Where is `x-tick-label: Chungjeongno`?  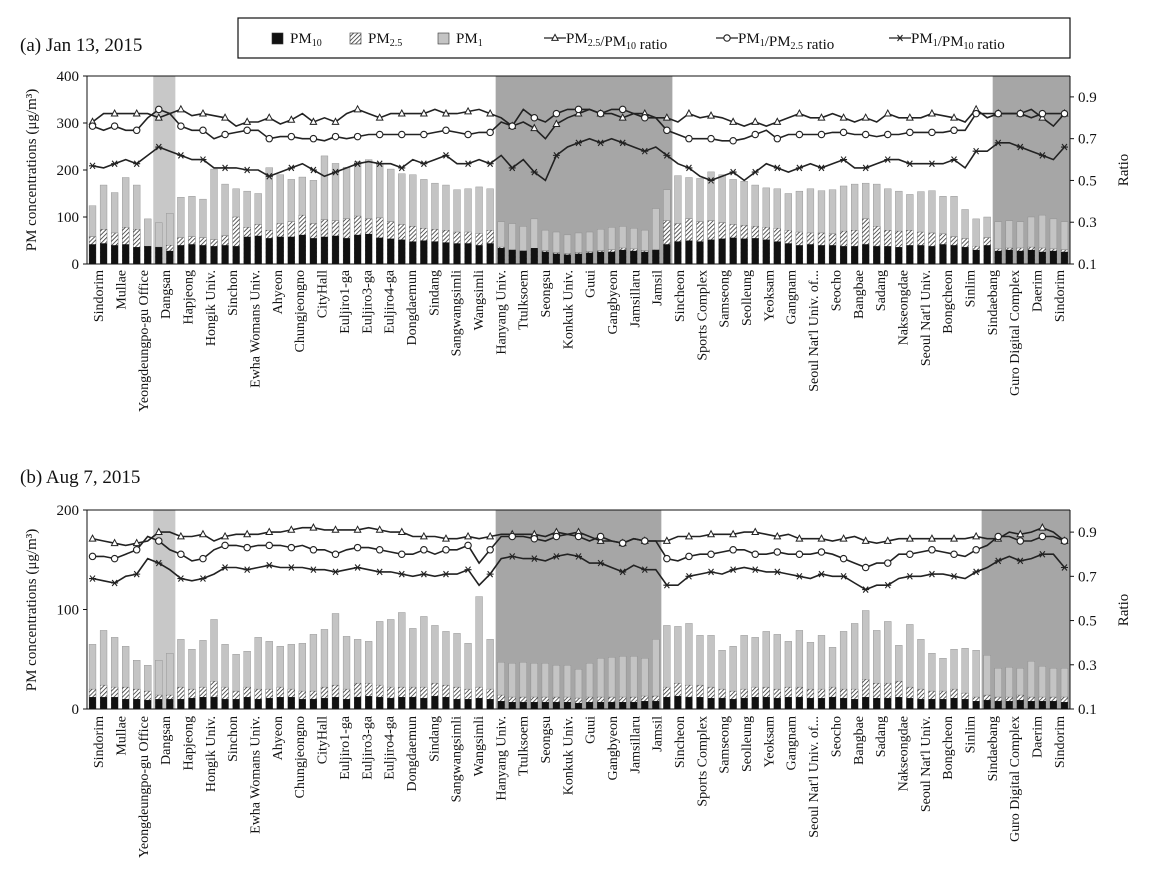
x-tick-label: Chungjeongno is located at coordinates (300, 311).